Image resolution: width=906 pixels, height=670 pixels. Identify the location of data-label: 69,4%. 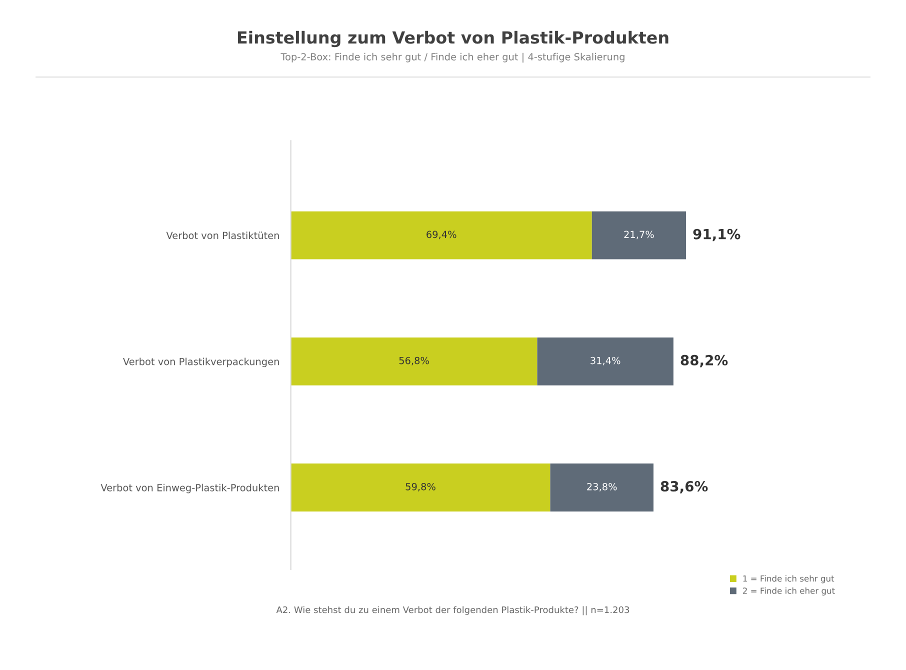
(441, 235).